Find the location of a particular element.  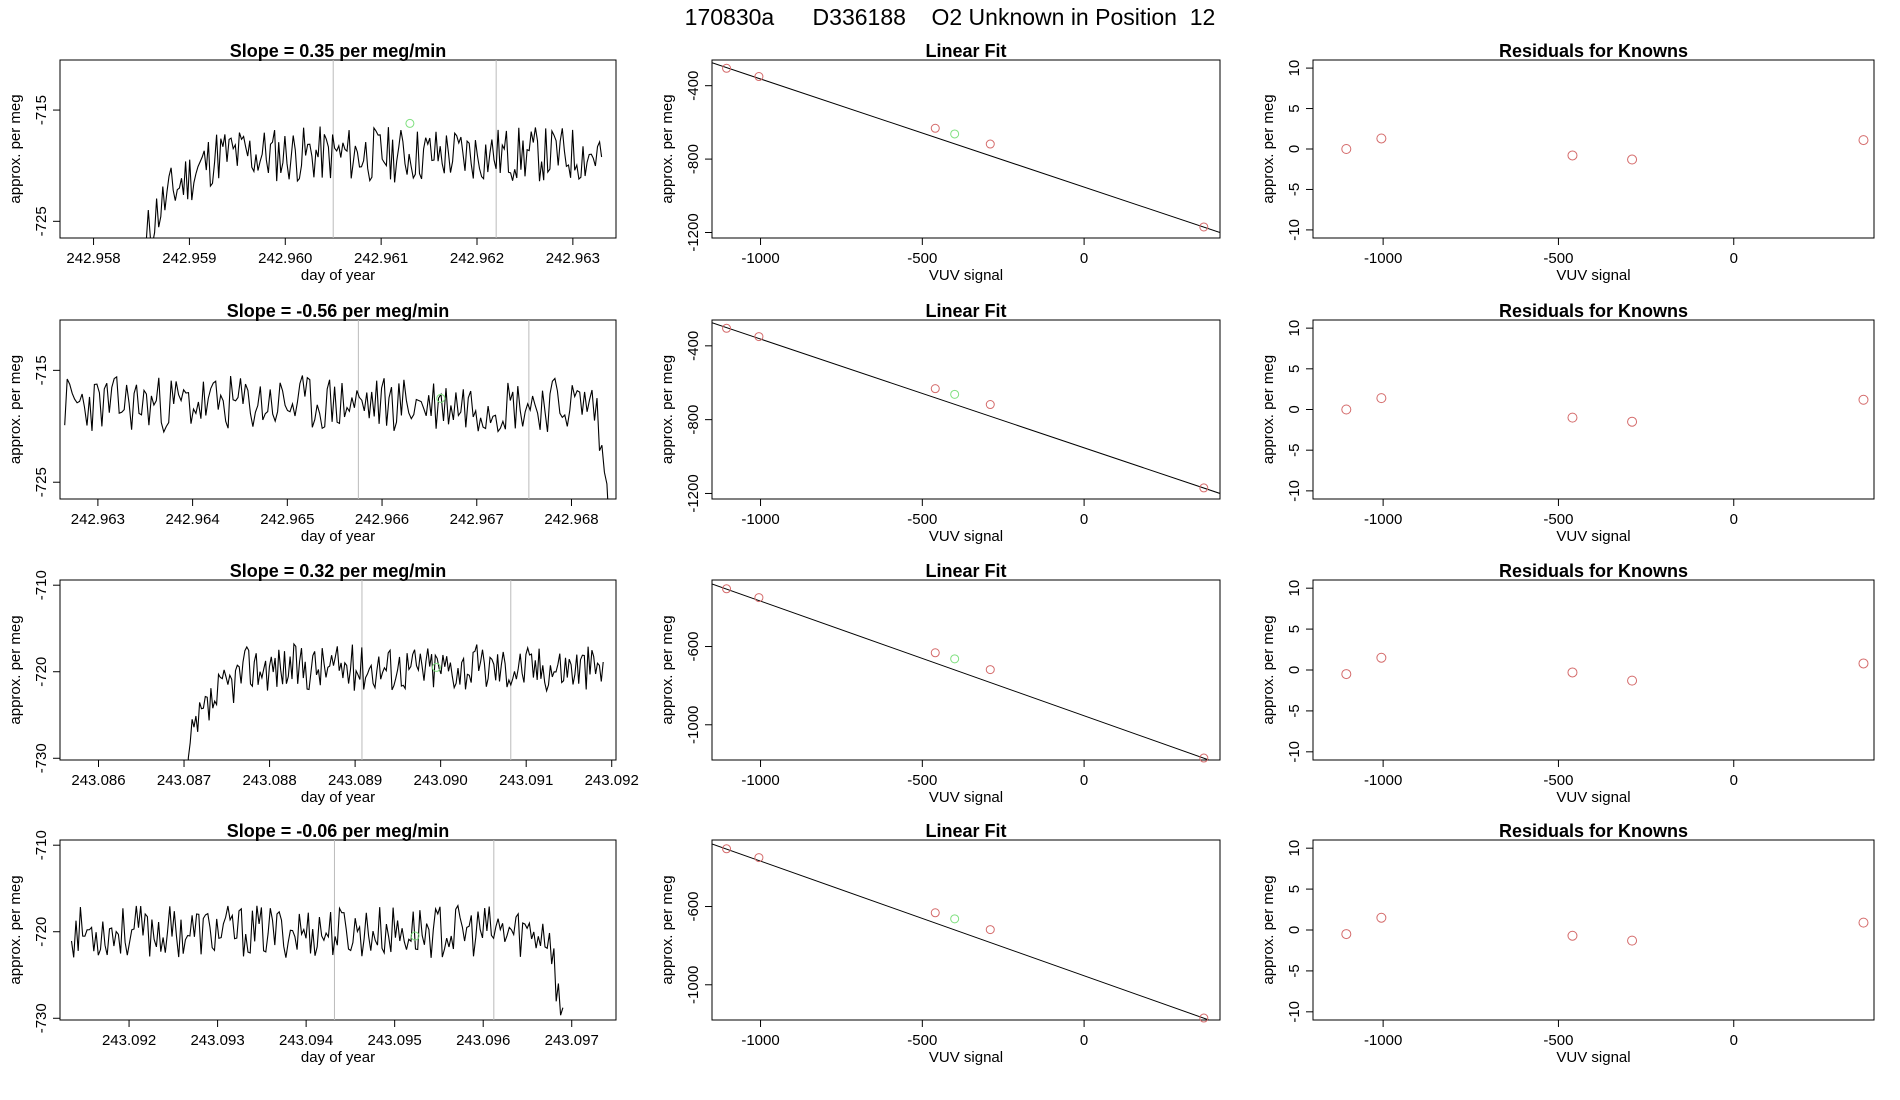

residuals-2-y-tick-label: 5 is located at coordinates (1294, 369).